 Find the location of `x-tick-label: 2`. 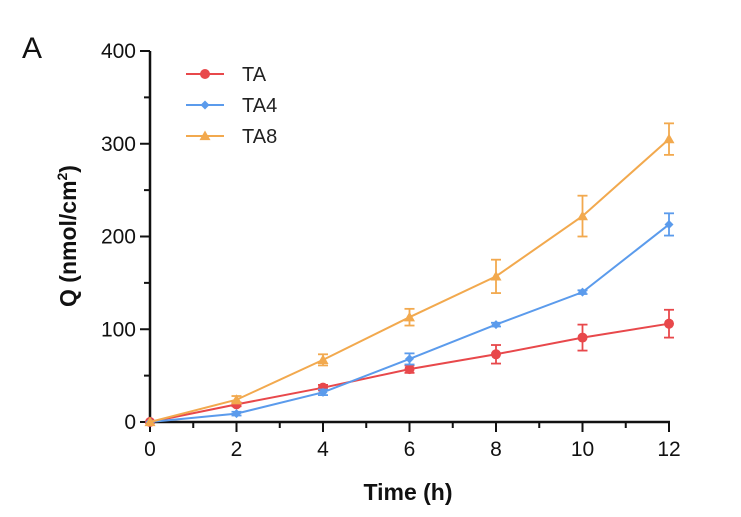

x-tick-label: 2 is located at coordinates (237, 449).